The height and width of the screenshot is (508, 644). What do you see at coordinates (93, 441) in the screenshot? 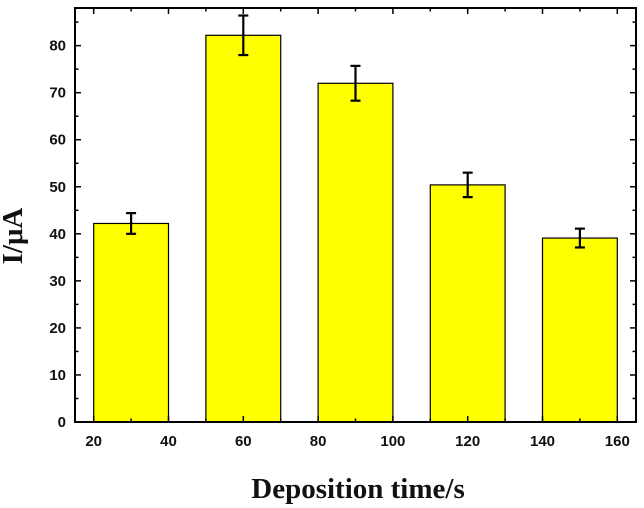
I see `x-tick-label-20: 20` at bounding box center [93, 441].